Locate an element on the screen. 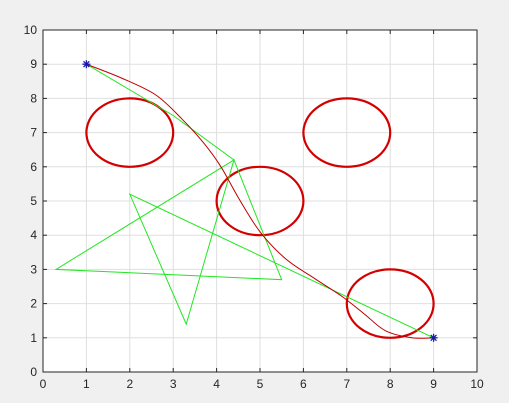 This screenshot has width=509, height=403. x-tick-label: 2 is located at coordinates (129, 384).